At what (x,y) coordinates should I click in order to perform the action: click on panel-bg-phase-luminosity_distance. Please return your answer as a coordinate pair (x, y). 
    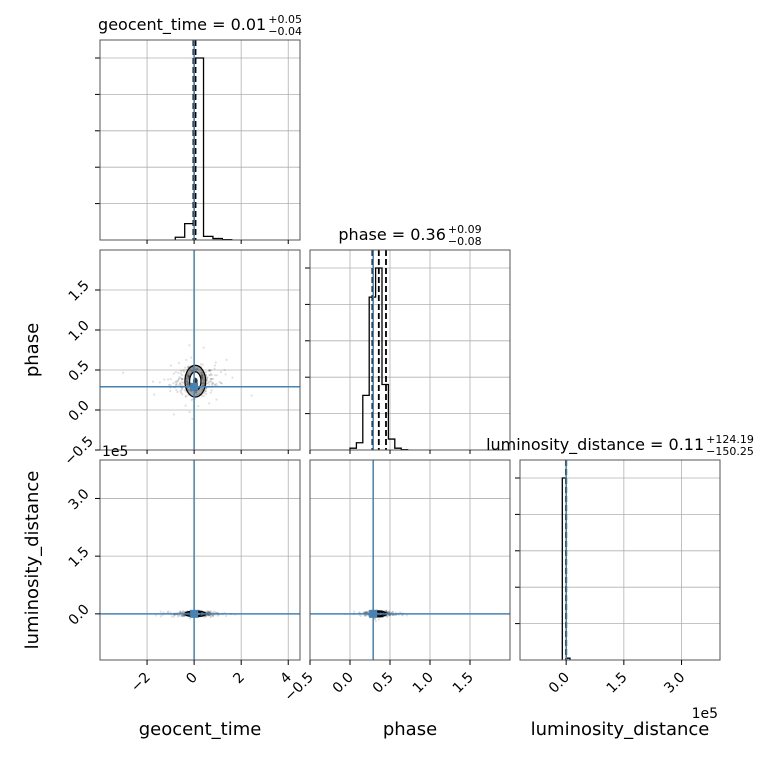
    Looking at the image, I should click on (410, 560).